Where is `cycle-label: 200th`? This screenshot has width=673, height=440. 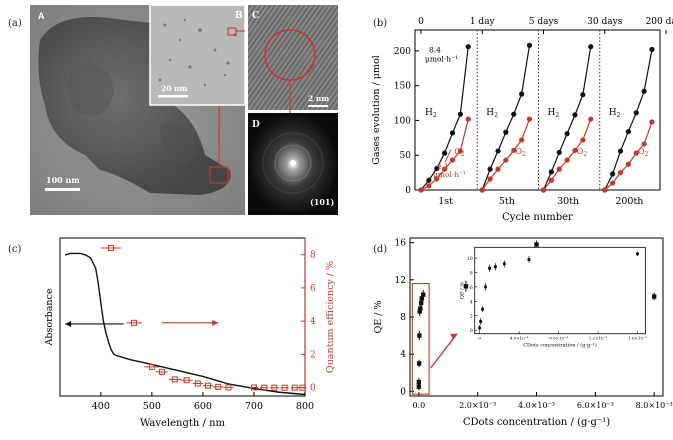 cycle-label: 200th is located at coordinates (629, 201).